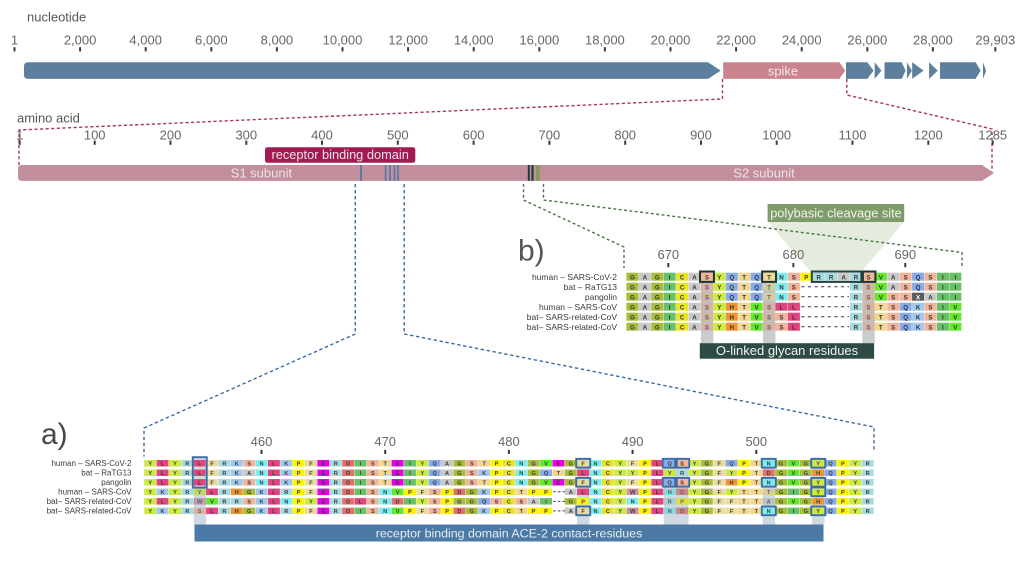 Image resolution: width=1024 pixels, height=565 pixels. I want to click on svg-text: 400, so click(322, 134).